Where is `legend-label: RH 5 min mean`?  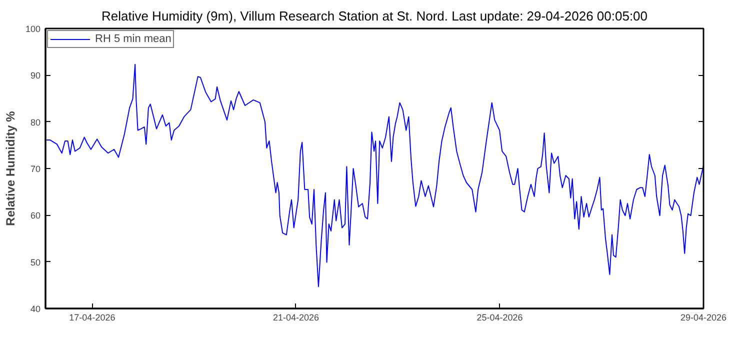 legend-label: RH 5 min mean is located at coordinates (133, 39).